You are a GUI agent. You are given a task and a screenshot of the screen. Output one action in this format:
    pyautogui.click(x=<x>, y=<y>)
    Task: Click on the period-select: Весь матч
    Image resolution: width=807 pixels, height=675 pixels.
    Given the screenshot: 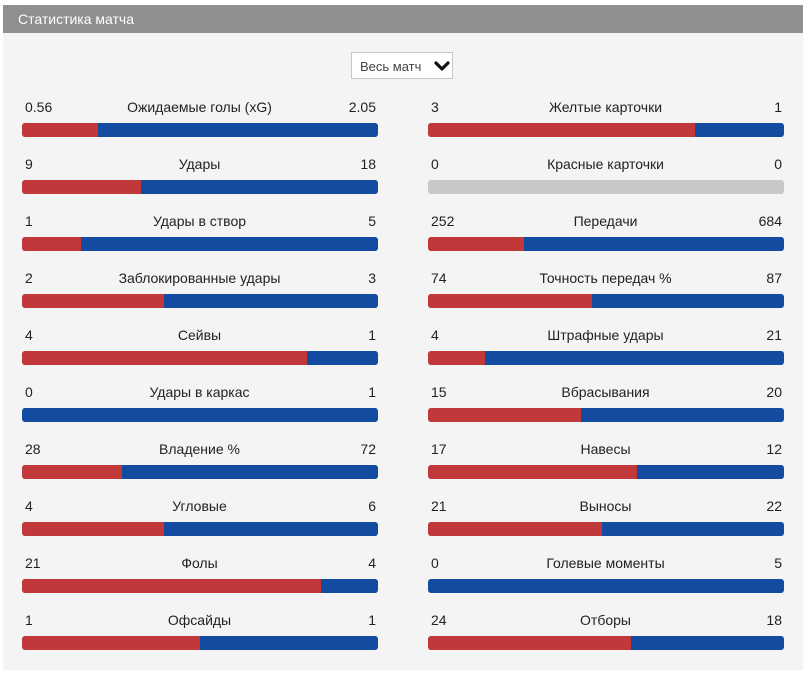 What is the action you would take?
    pyautogui.click(x=402, y=65)
    